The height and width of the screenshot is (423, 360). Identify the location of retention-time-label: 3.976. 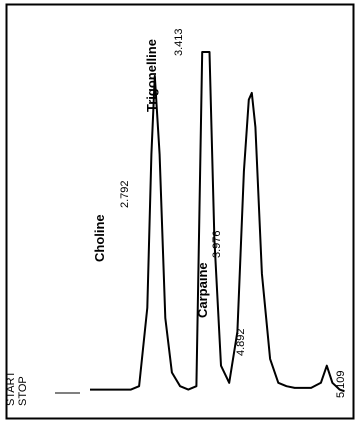
(217, 244).